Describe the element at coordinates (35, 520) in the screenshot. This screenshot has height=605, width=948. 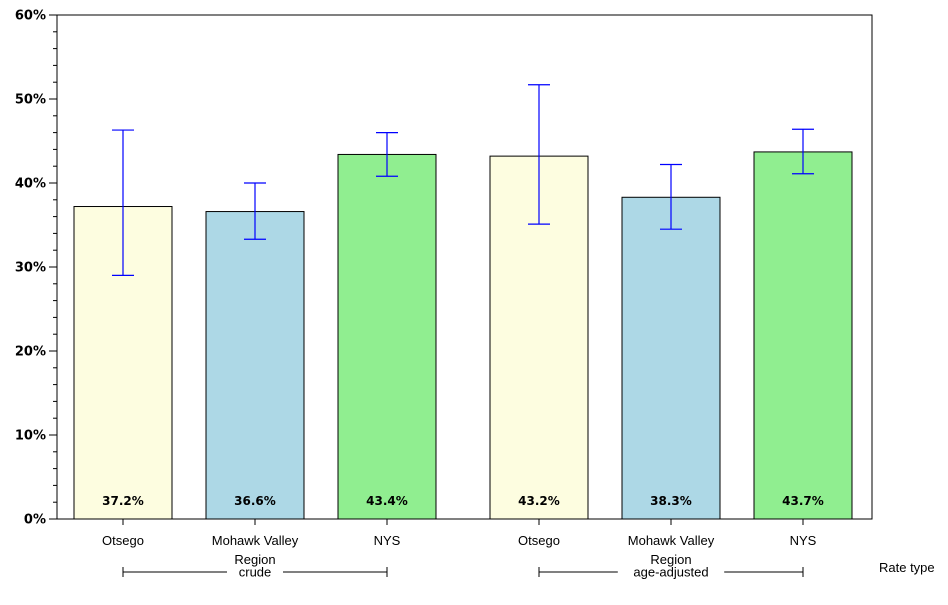
I see `y-tick-label: 0%` at that location.